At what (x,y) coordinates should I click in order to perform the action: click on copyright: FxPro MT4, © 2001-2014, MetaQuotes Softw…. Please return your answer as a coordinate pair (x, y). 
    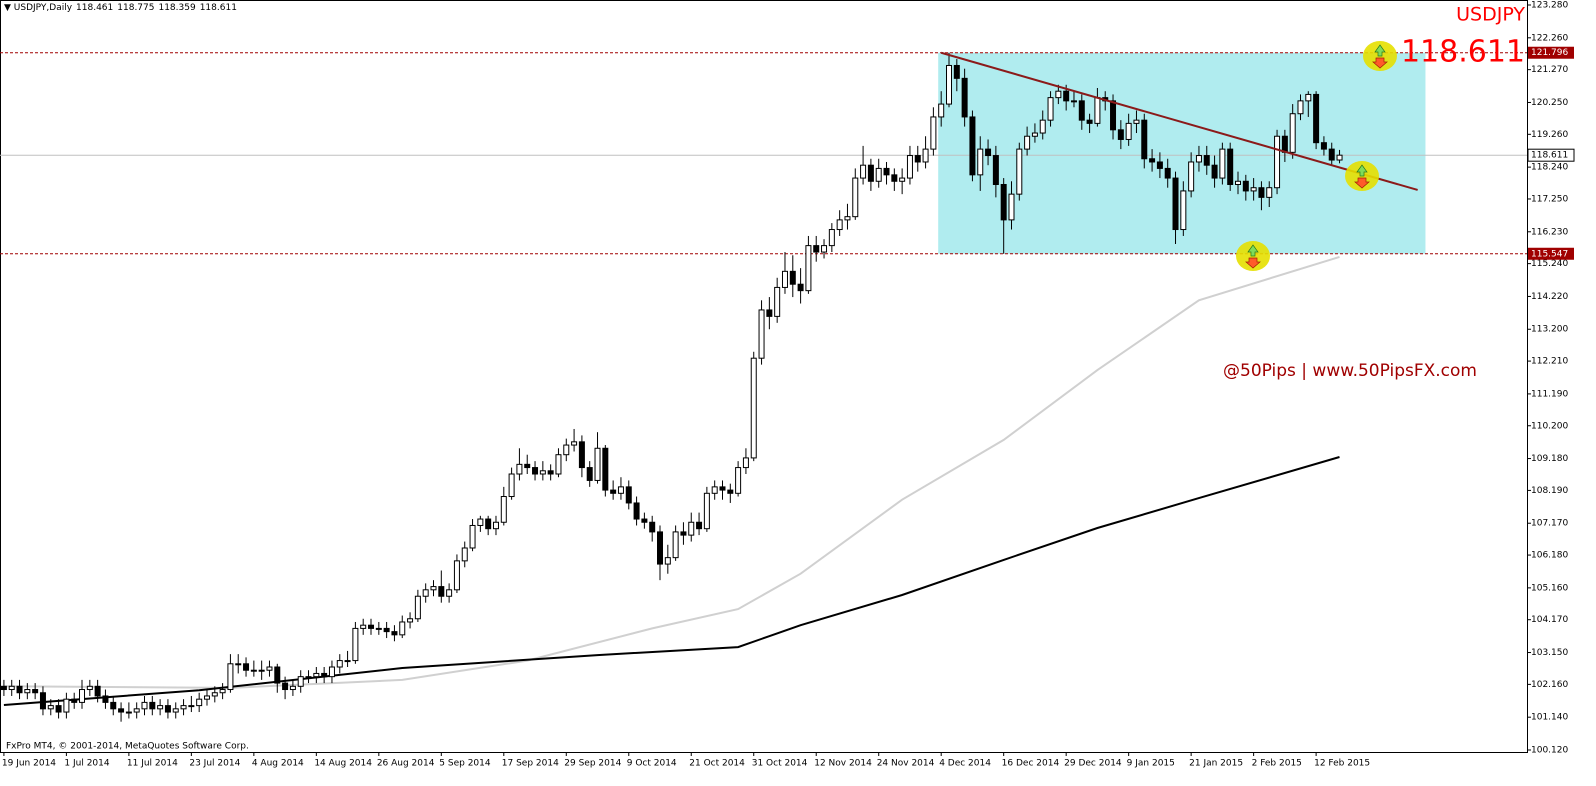
    Looking at the image, I should click on (127, 747).